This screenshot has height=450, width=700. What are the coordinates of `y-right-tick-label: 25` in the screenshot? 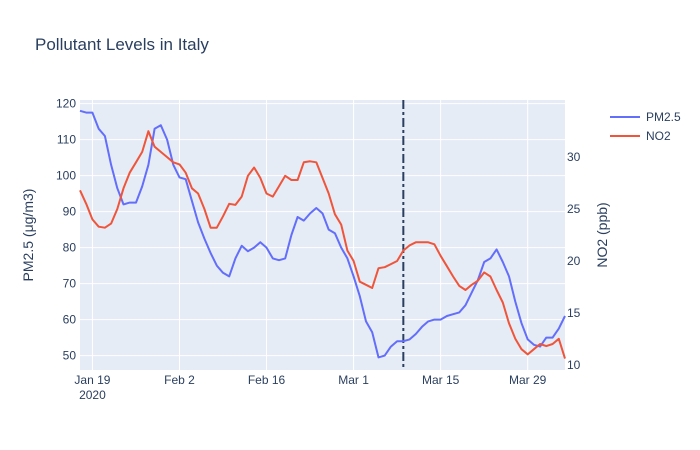 It's located at (574, 209).